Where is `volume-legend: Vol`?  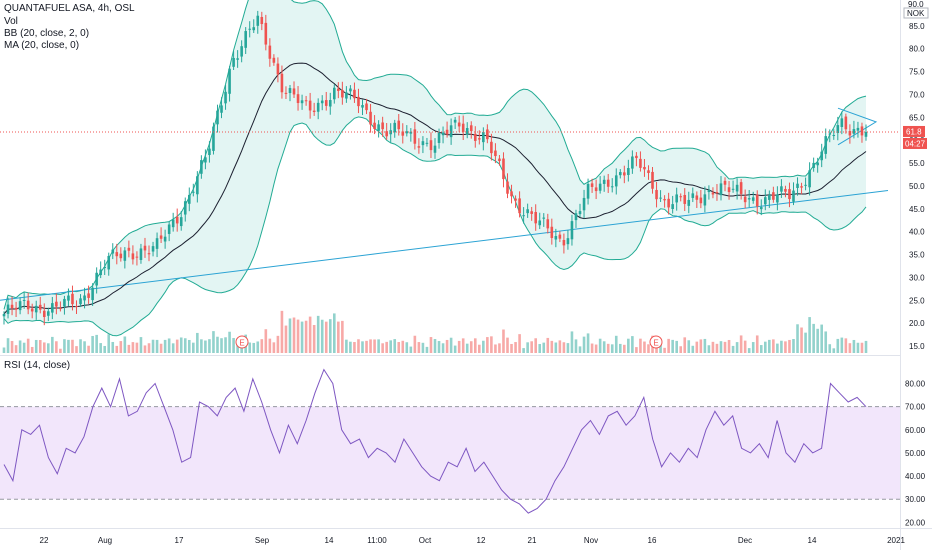
volume-legend: Vol is located at coordinates (11, 21).